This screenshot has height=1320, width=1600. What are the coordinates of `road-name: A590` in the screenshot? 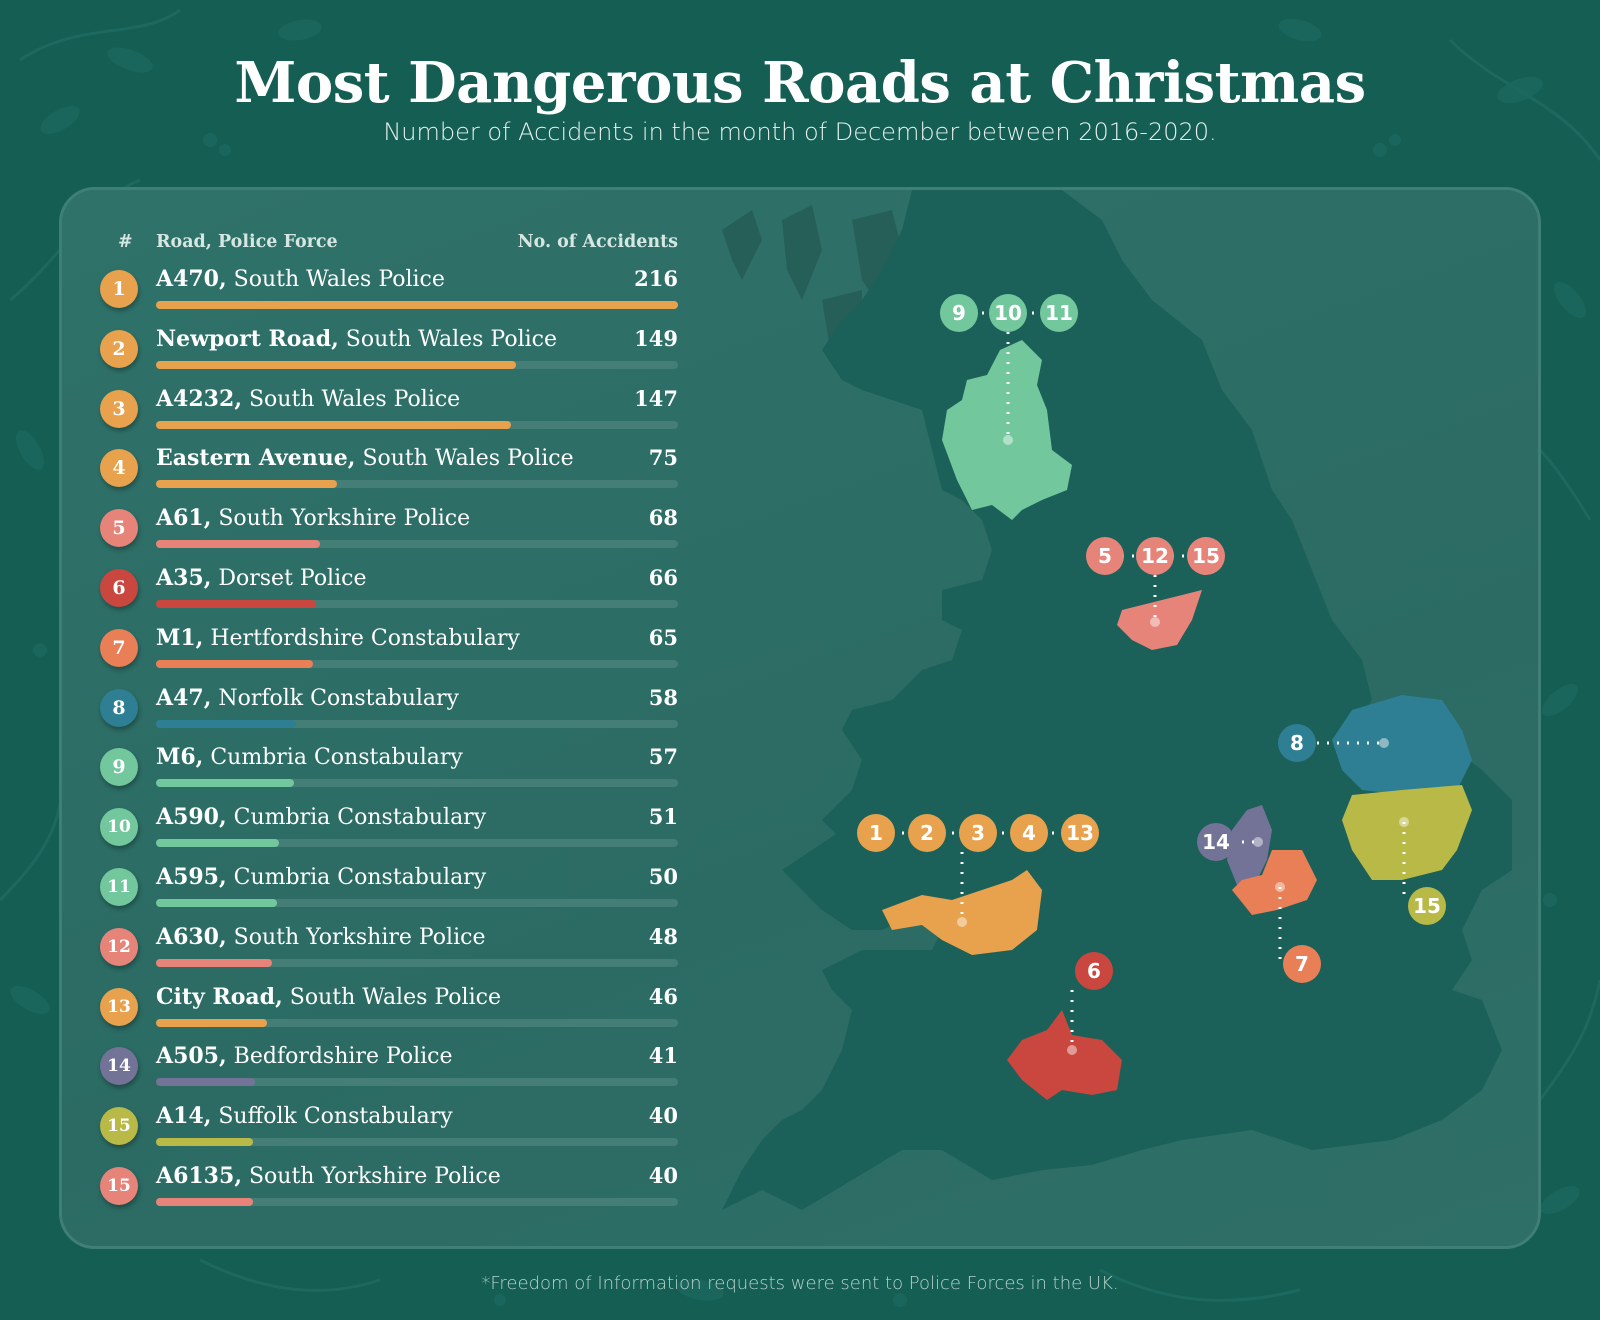 It's located at (187, 817).